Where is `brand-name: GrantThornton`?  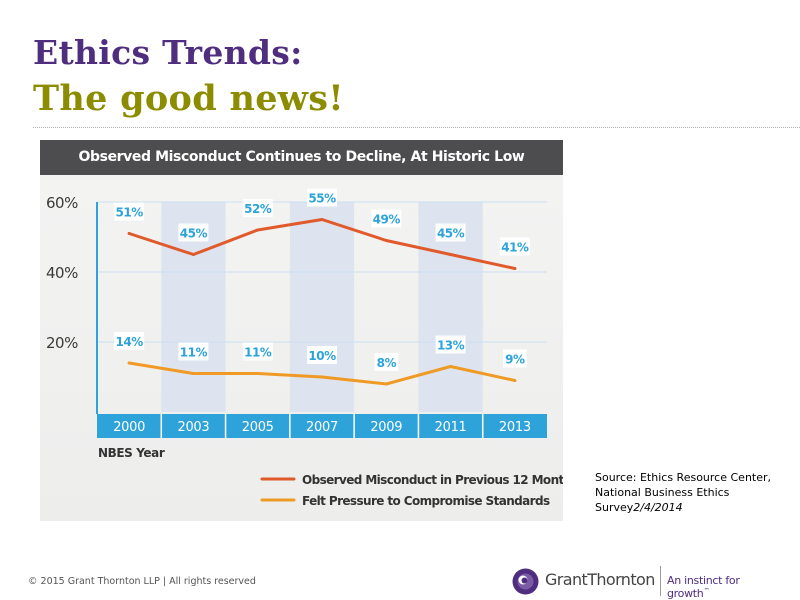 brand-name: GrantThornton is located at coordinates (600, 579).